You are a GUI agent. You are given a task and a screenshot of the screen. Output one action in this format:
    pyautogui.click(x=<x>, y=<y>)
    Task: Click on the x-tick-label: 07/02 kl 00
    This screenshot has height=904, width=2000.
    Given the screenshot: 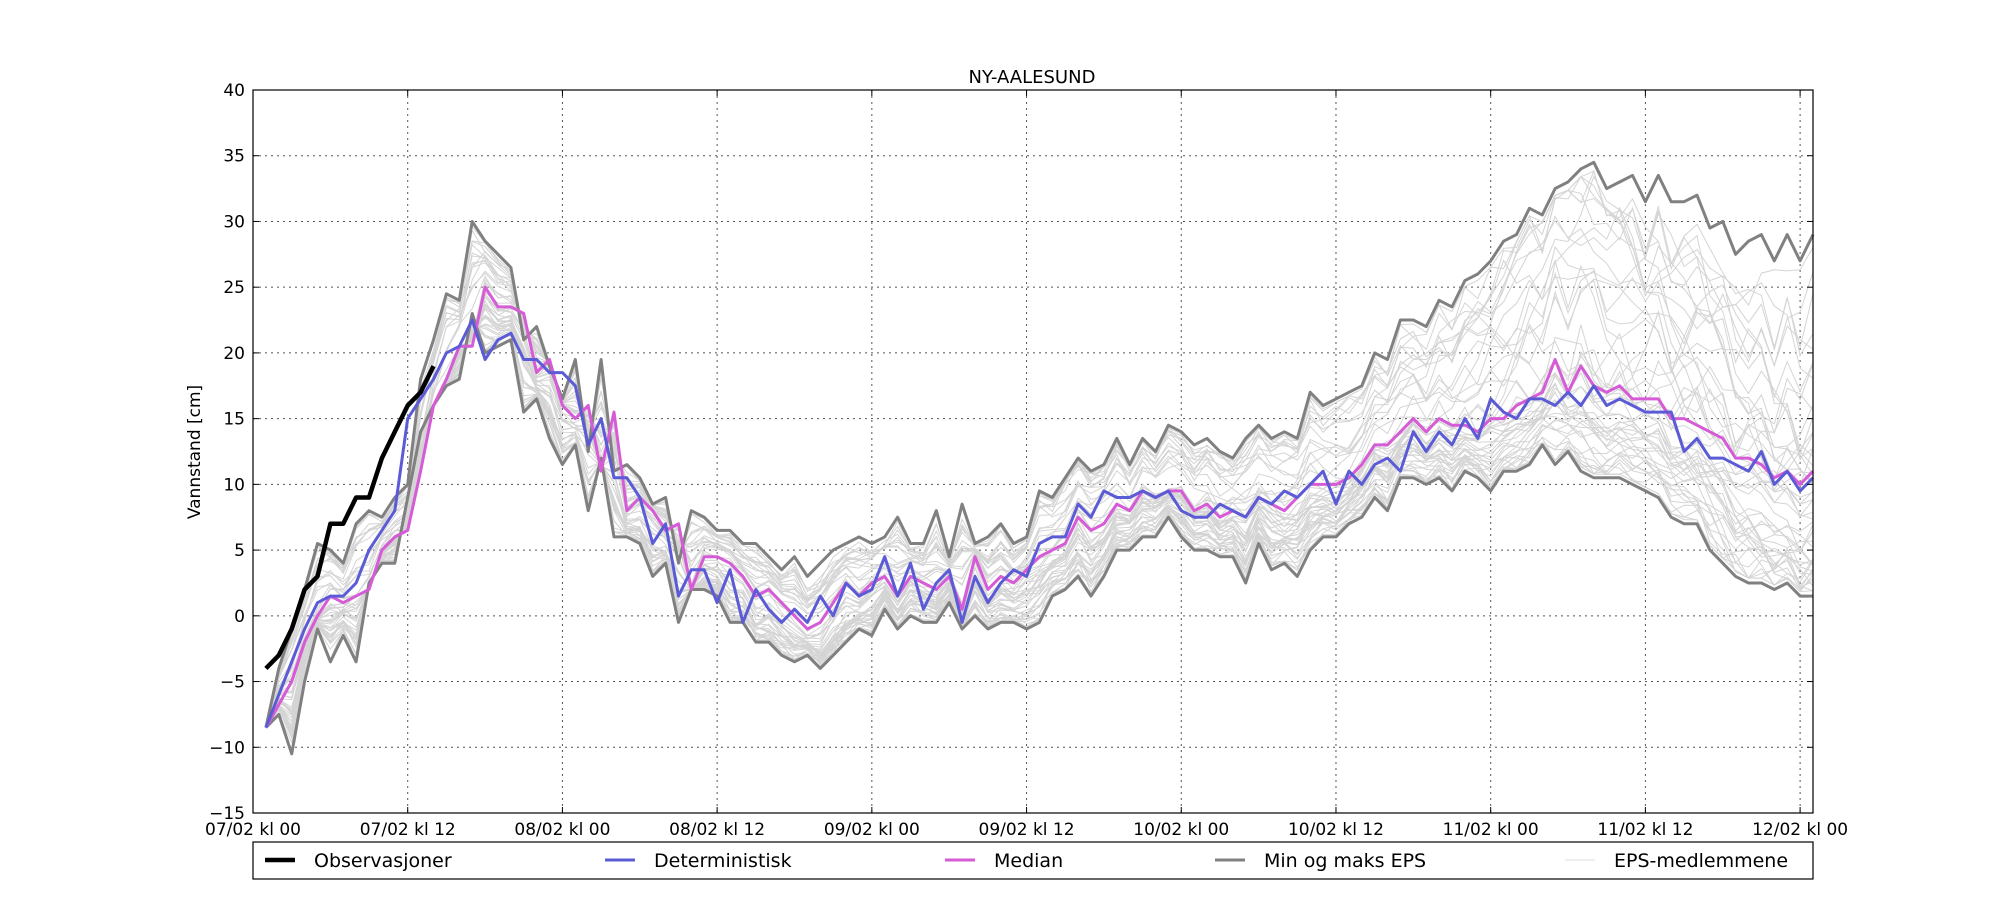 What is the action you would take?
    pyautogui.click(x=253, y=830)
    